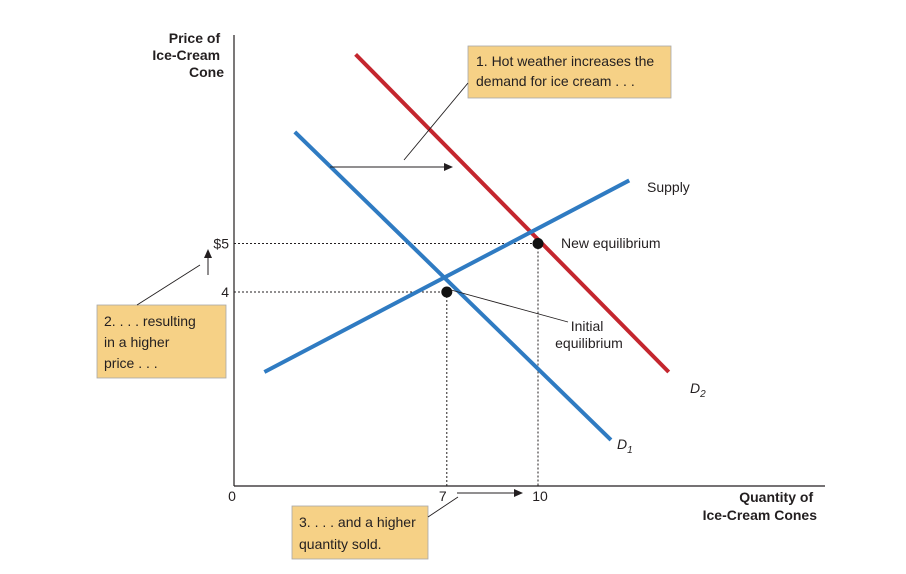 This screenshot has width=906, height=574. What do you see at coordinates (150, 321) in the screenshot?
I see `callout-higher-price-line-1: 2. . . . resulting` at bounding box center [150, 321].